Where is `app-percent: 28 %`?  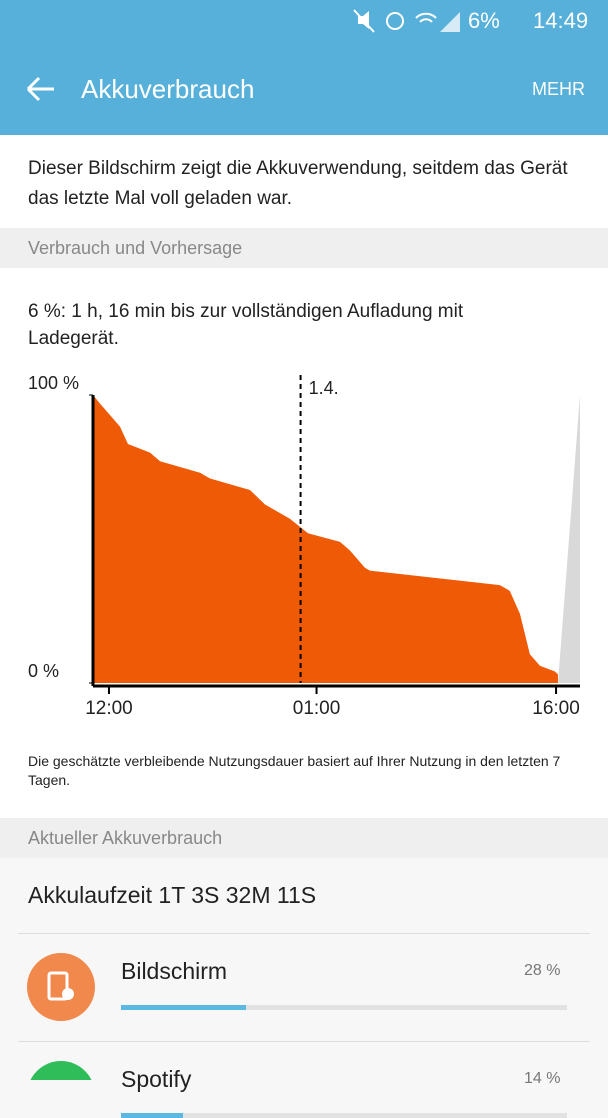
app-percent: 28 % is located at coordinates (542, 970).